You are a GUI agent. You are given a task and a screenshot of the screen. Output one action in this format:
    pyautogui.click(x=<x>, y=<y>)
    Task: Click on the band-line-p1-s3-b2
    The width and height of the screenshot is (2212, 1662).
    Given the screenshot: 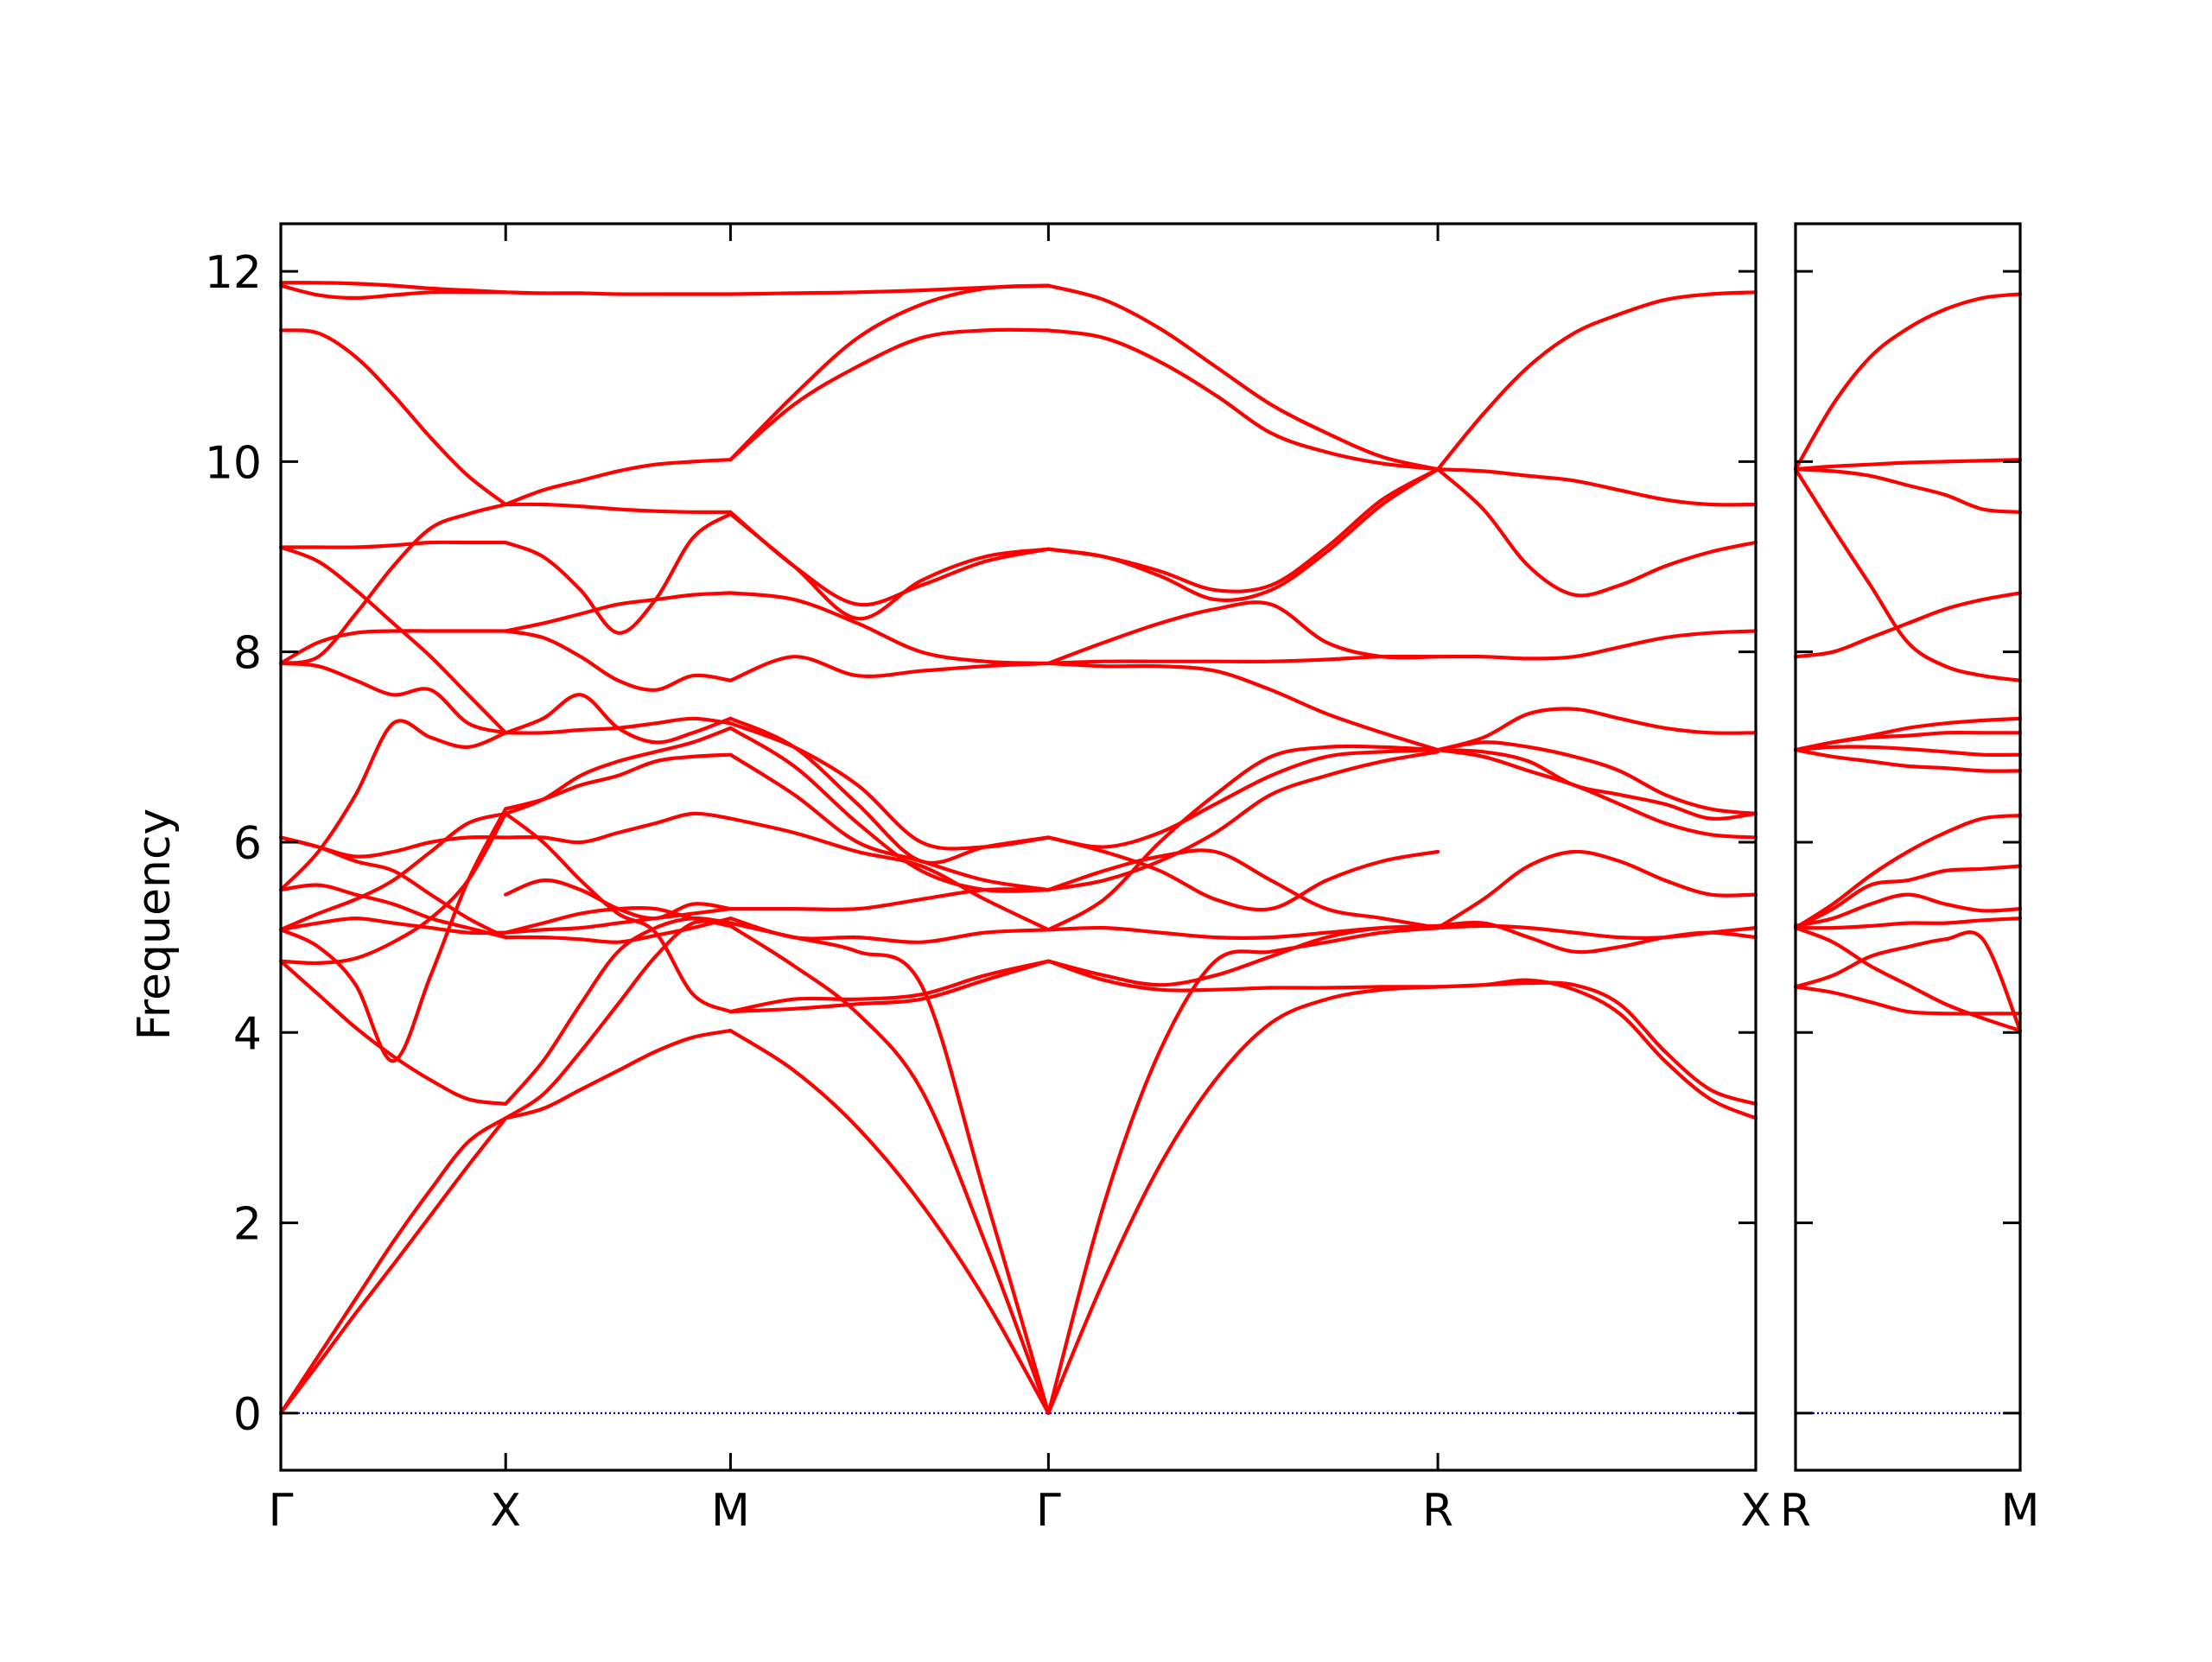 What is the action you would take?
    pyautogui.click(x=889, y=1169)
    